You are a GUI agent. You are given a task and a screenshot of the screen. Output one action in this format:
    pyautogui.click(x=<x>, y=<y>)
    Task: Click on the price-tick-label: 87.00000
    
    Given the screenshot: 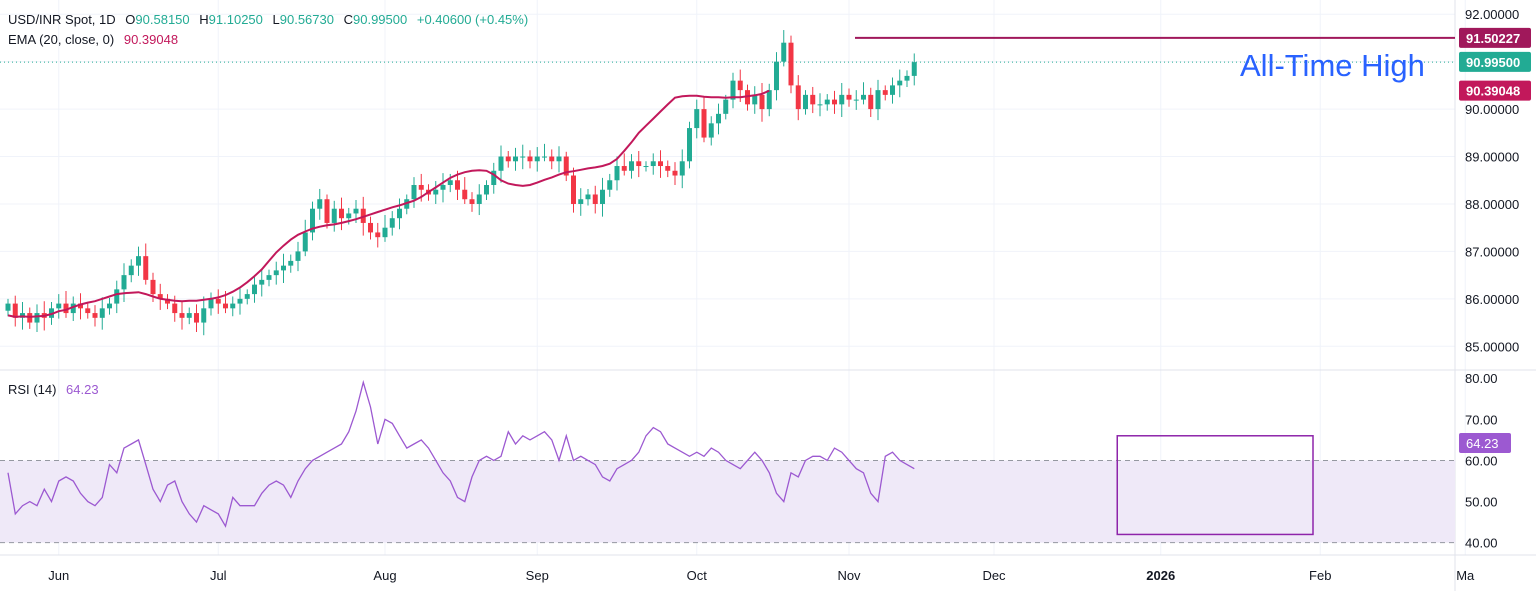 What is the action you would take?
    pyautogui.click(x=1492, y=251)
    